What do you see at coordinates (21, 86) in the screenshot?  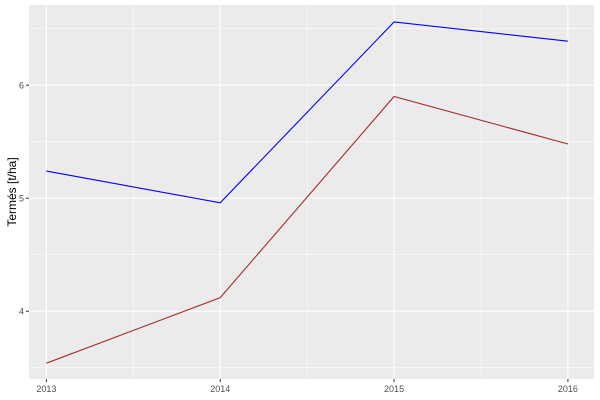 I see `y-tick-label: 6` at bounding box center [21, 86].